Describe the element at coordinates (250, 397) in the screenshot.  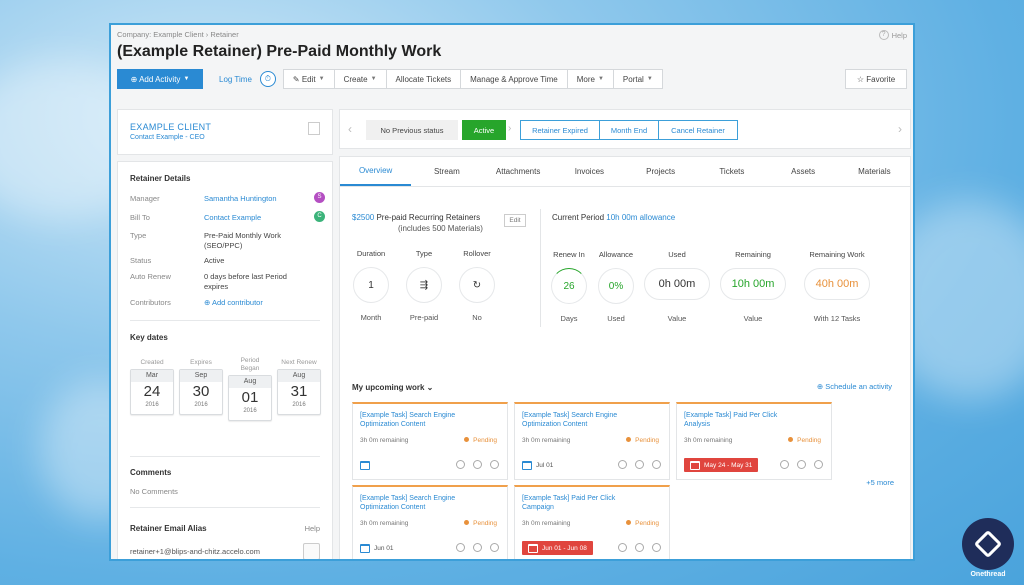
I see `date-day: 01` at that location.